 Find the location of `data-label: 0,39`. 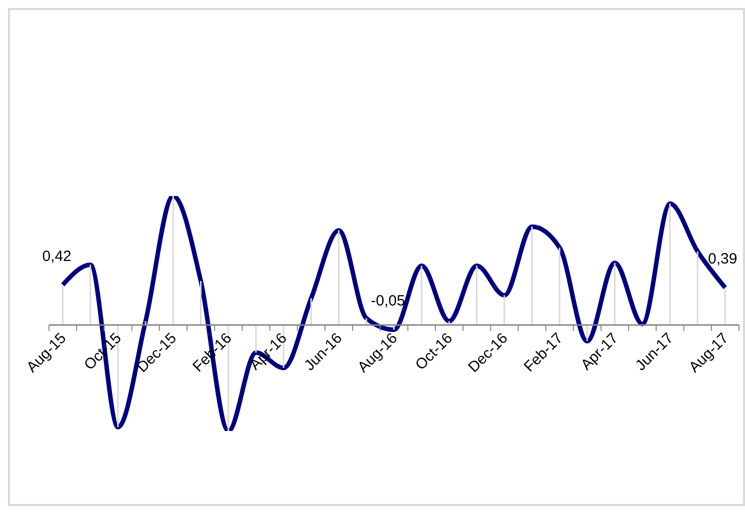

data-label: 0,39 is located at coordinates (723, 259).